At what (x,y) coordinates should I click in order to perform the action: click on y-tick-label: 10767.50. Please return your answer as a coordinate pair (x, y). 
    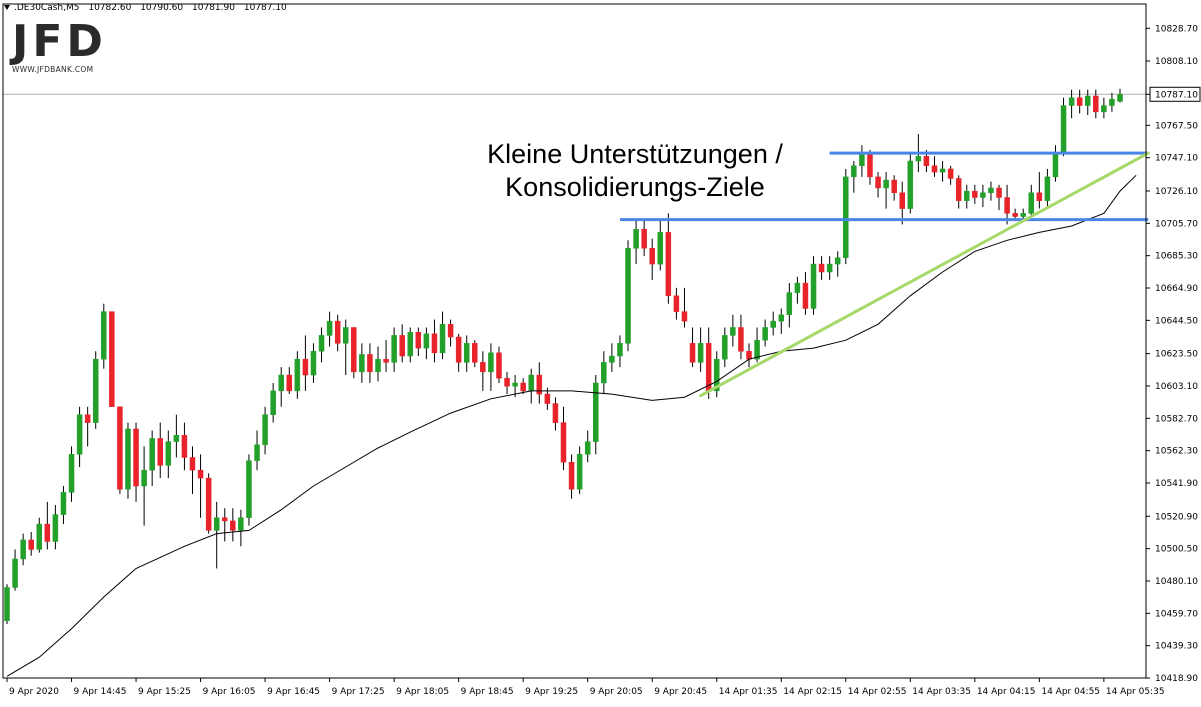
    Looking at the image, I should click on (1176, 126).